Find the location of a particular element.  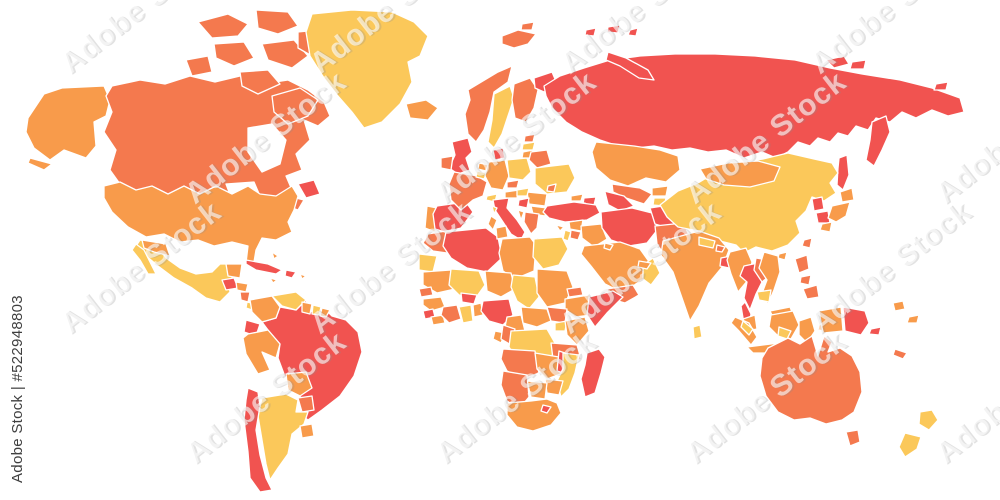

shape-iran is located at coordinates (629, 227).